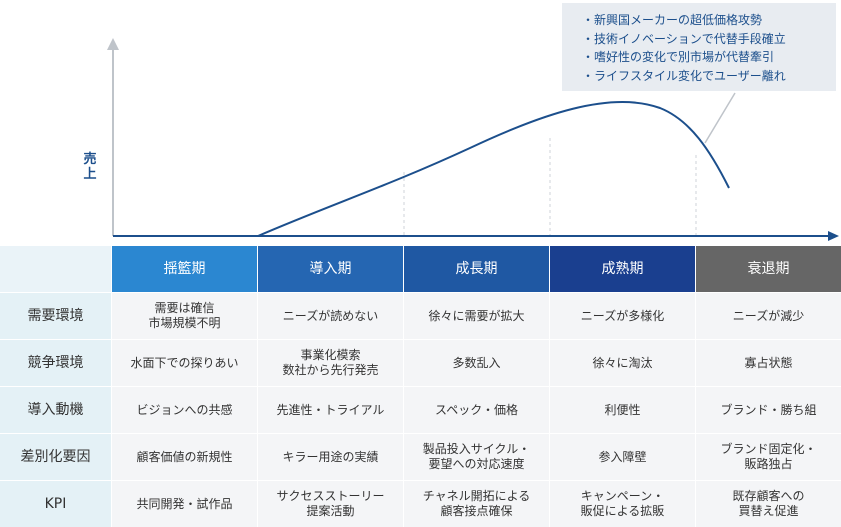 This screenshot has width=841, height=527. Describe the element at coordinates (184, 308) in the screenshot. I see `cell-text-line: 需要は確信` at that location.